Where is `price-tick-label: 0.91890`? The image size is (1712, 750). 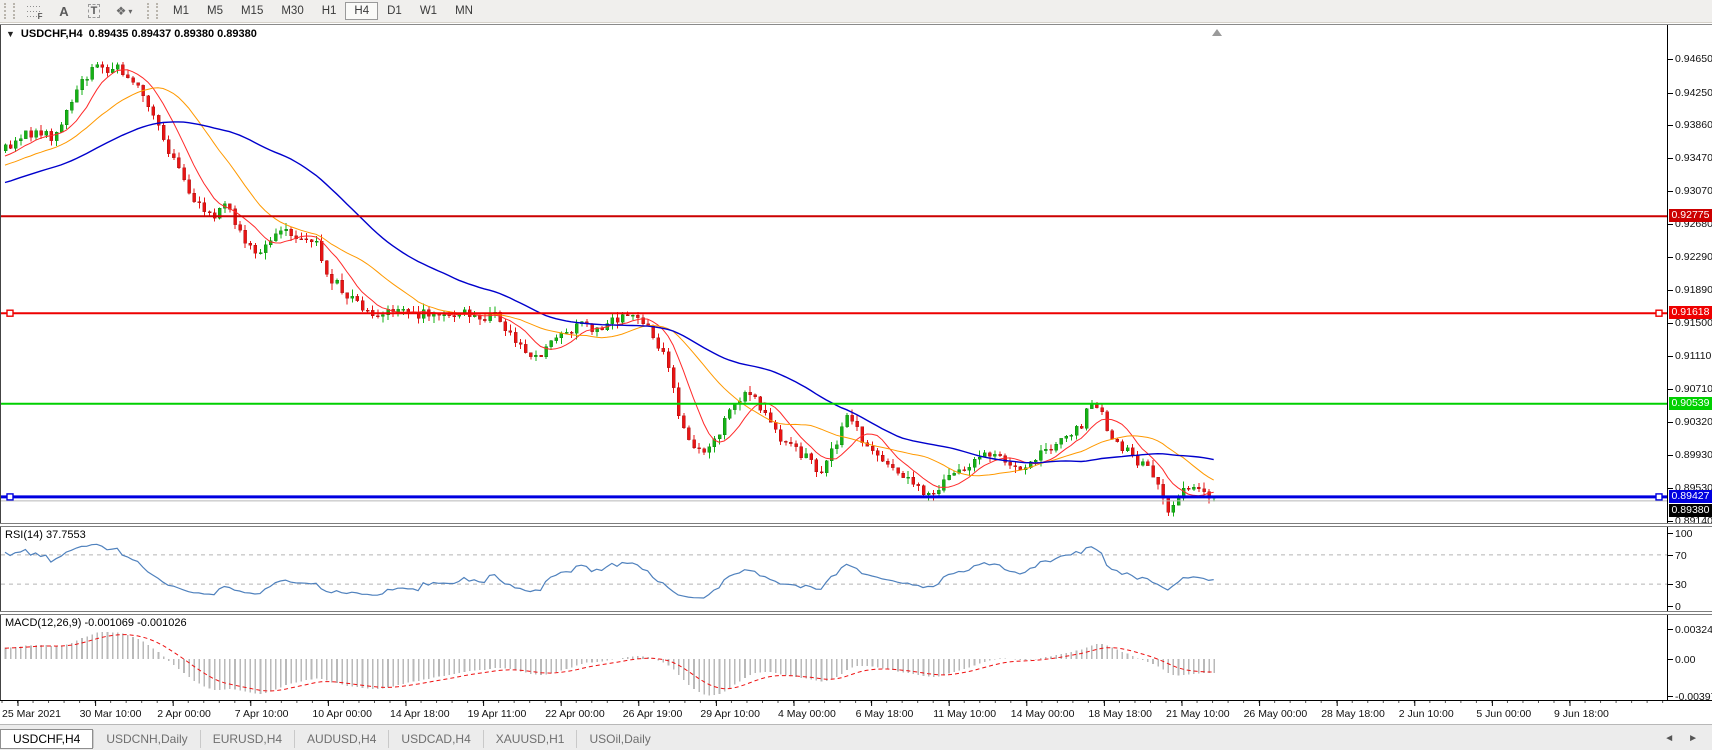
price-tick-label: 0.91890 is located at coordinates (1693, 290).